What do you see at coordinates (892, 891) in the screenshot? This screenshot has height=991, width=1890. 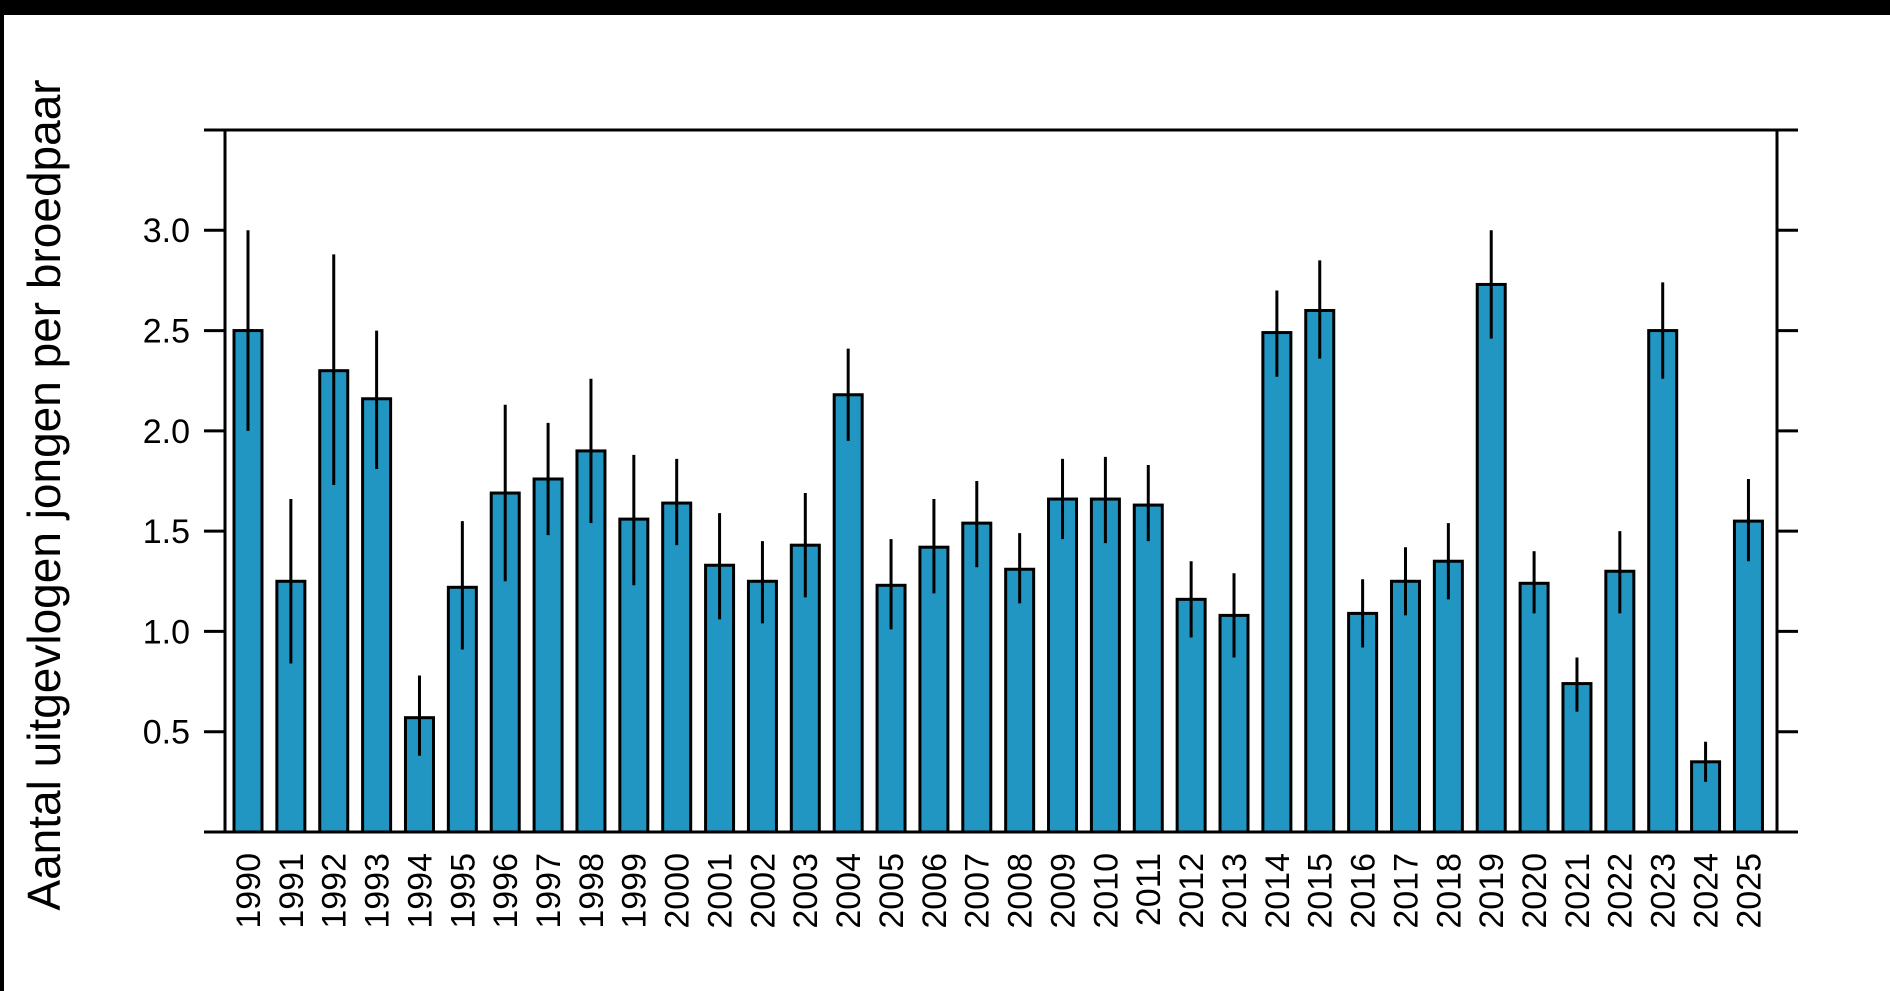 I see `x-label-2005: 2005` at bounding box center [892, 891].